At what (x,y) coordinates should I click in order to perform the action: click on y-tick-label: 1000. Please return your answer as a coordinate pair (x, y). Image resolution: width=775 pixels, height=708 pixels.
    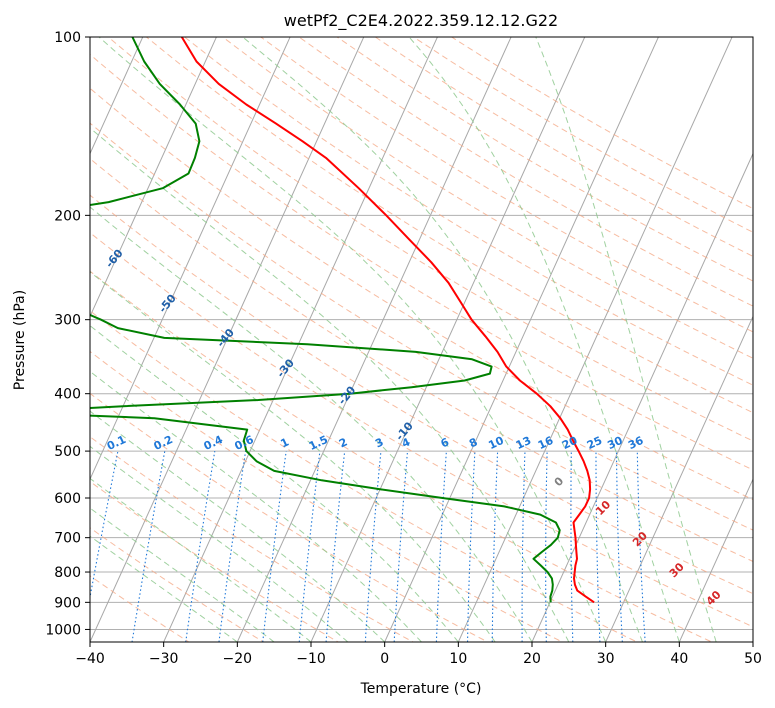
    Looking at the image, I should click on (63, 630).